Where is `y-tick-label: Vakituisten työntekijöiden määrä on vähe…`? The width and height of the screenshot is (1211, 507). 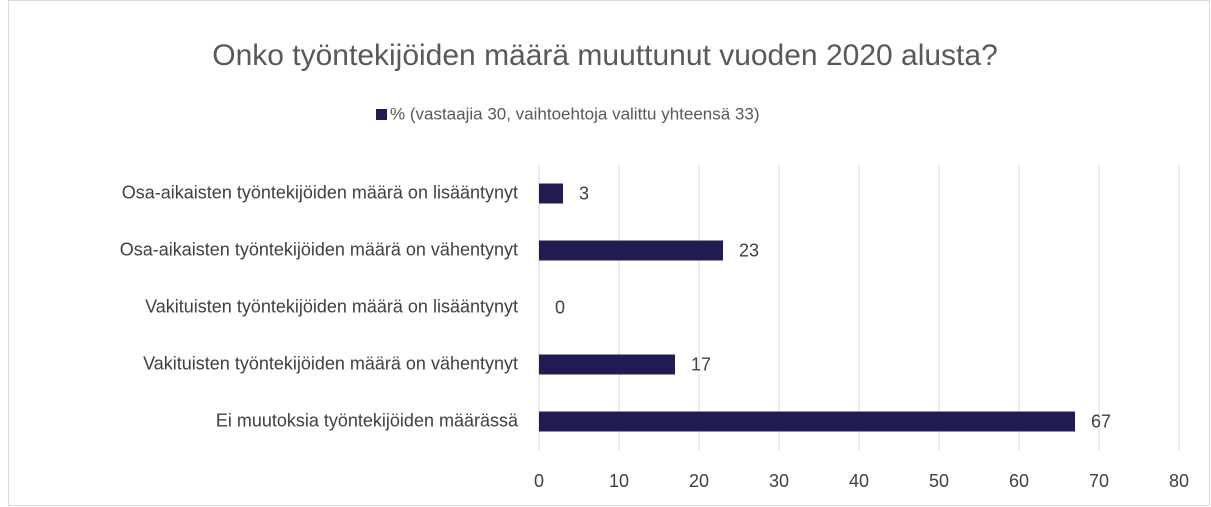
y-tick-label: Vakituisten työntekijöiden määrä on vähe… is located at coordinates (330, 363).